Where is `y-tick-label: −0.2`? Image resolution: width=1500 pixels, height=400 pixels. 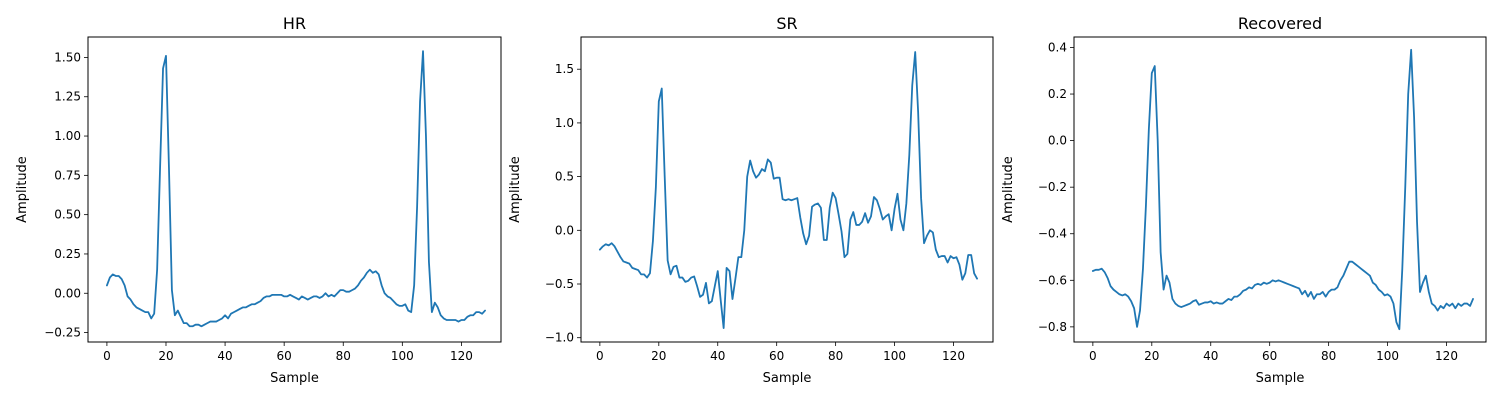
y-tick-label: −0.2 is located at coordinates (1052, 187).